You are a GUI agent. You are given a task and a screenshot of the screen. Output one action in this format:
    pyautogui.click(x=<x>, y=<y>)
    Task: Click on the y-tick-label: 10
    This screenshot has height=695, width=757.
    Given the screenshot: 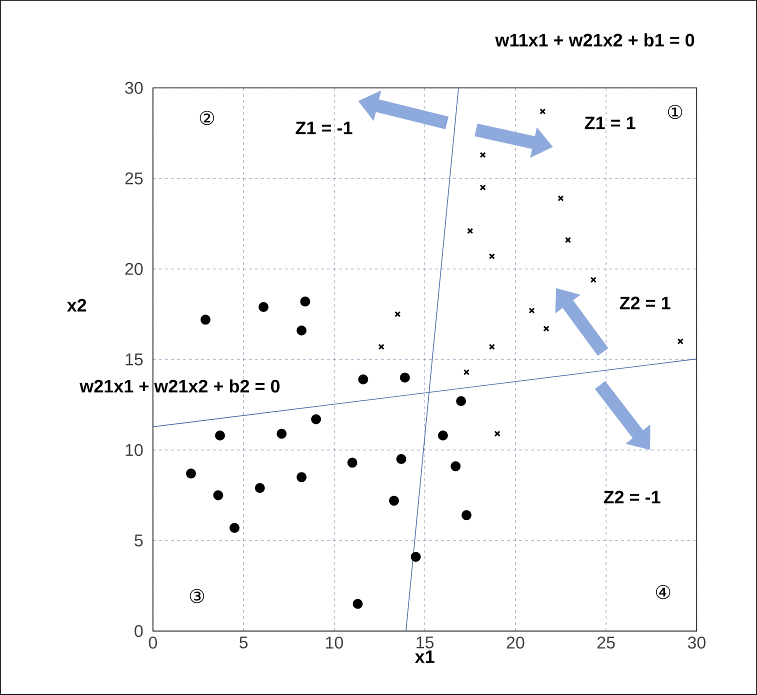 What is the action you would take?
    pyautogui.click(x=134, y=450)
    